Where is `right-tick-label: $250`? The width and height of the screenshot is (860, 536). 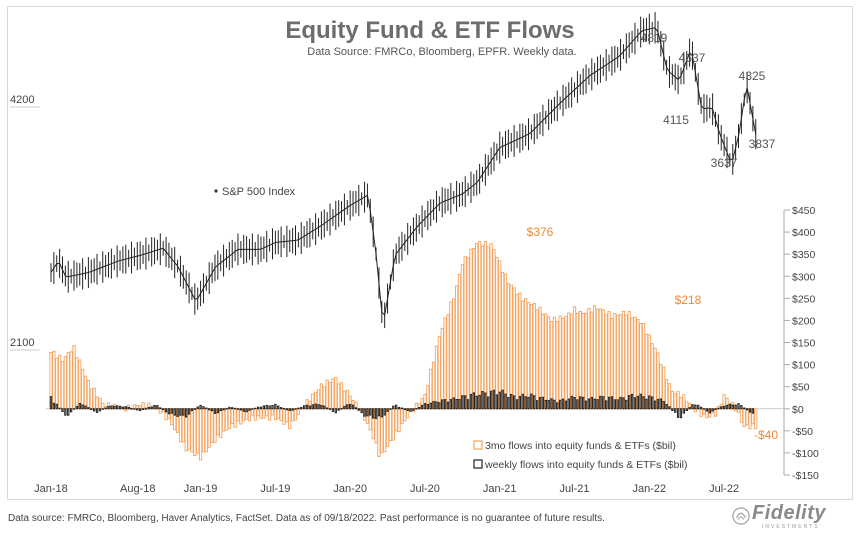
right-tick-label: $250 is located at coordinates (804, 299).